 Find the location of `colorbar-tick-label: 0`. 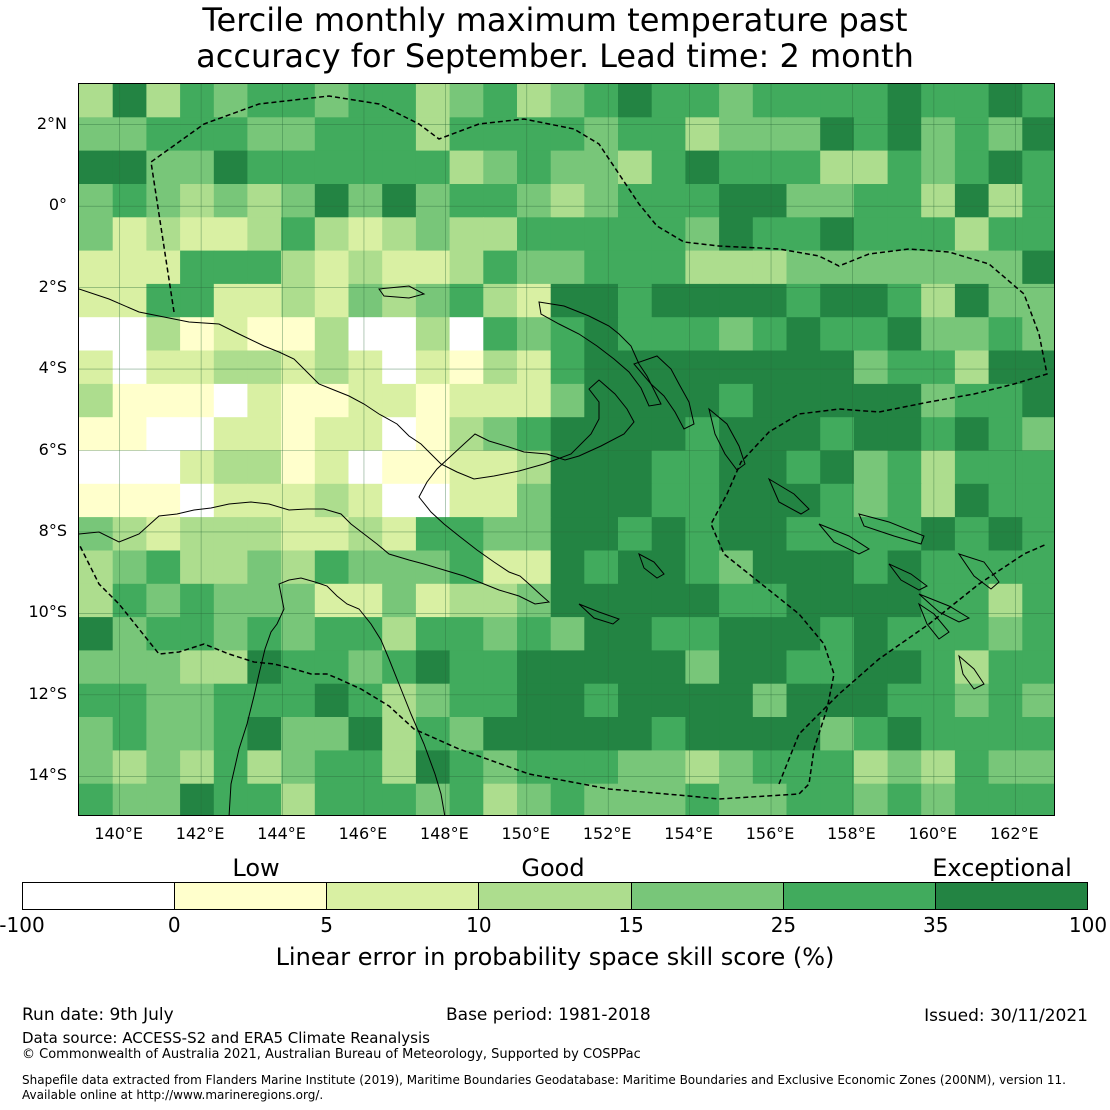

colorbar-tick-label: 0 is located at coordinates (174, 925).